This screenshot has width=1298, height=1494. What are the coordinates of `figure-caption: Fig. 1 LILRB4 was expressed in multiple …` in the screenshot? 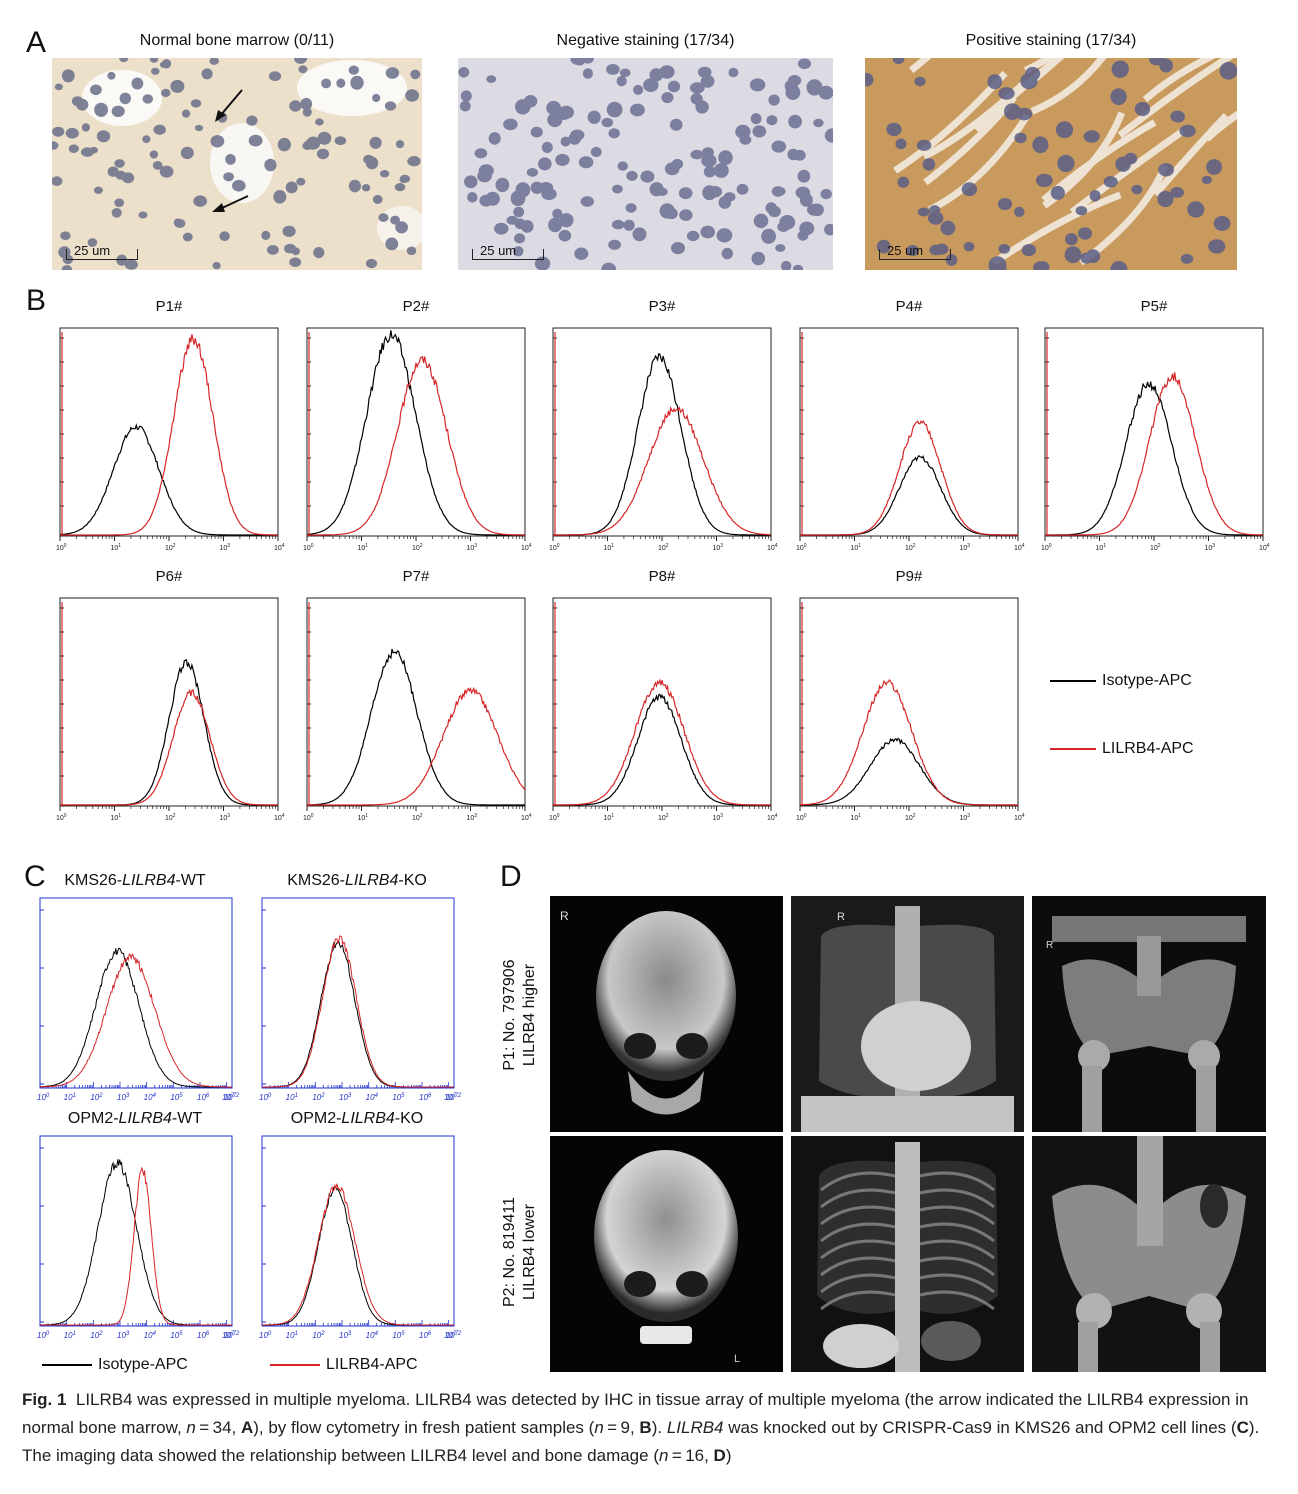 It's located at (647, 1428).